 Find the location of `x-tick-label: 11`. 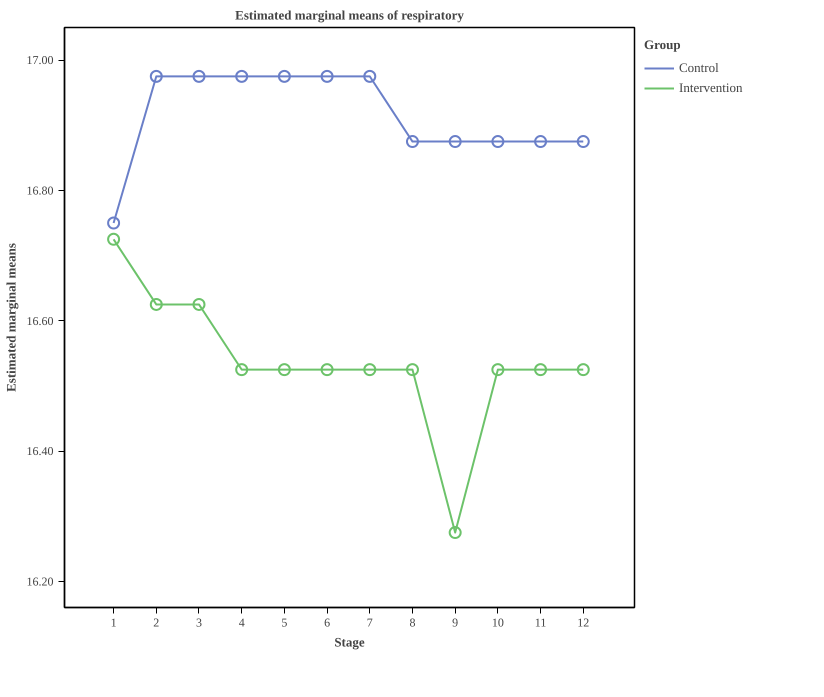

x-tick-label: 11 is located at coordinates (540, 623).